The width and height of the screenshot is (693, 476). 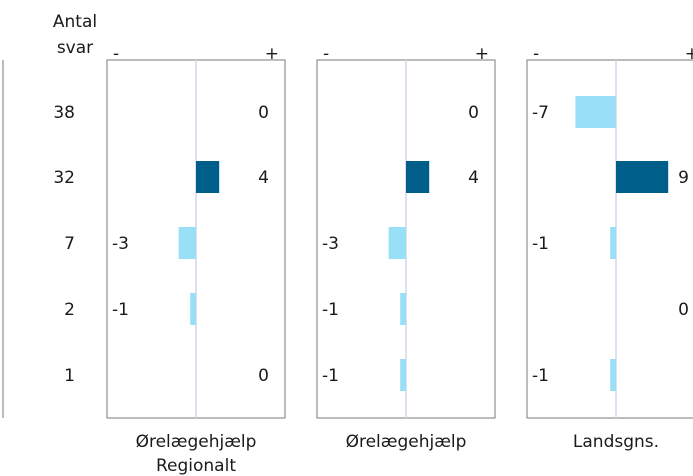 What do you see at coordinates (69, 376) in the screenshot?
I see `count-label: 1` at bounding box center [69, 376].